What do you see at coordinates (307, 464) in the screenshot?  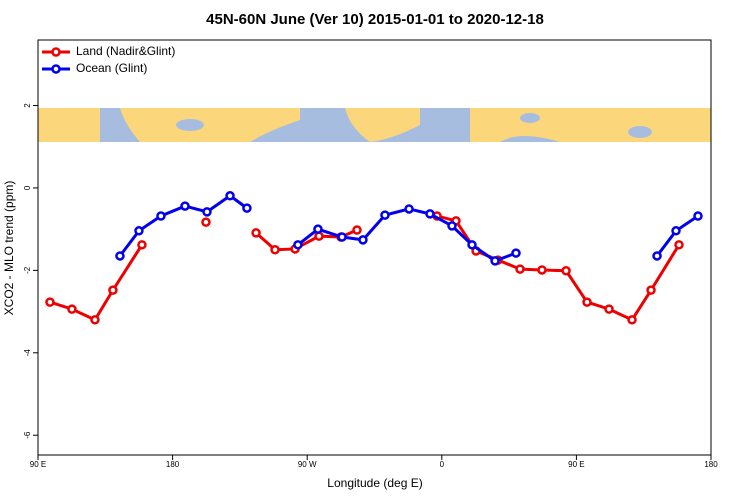 I see `x-tick-label: 90 W` at bounding box center [307, 464].